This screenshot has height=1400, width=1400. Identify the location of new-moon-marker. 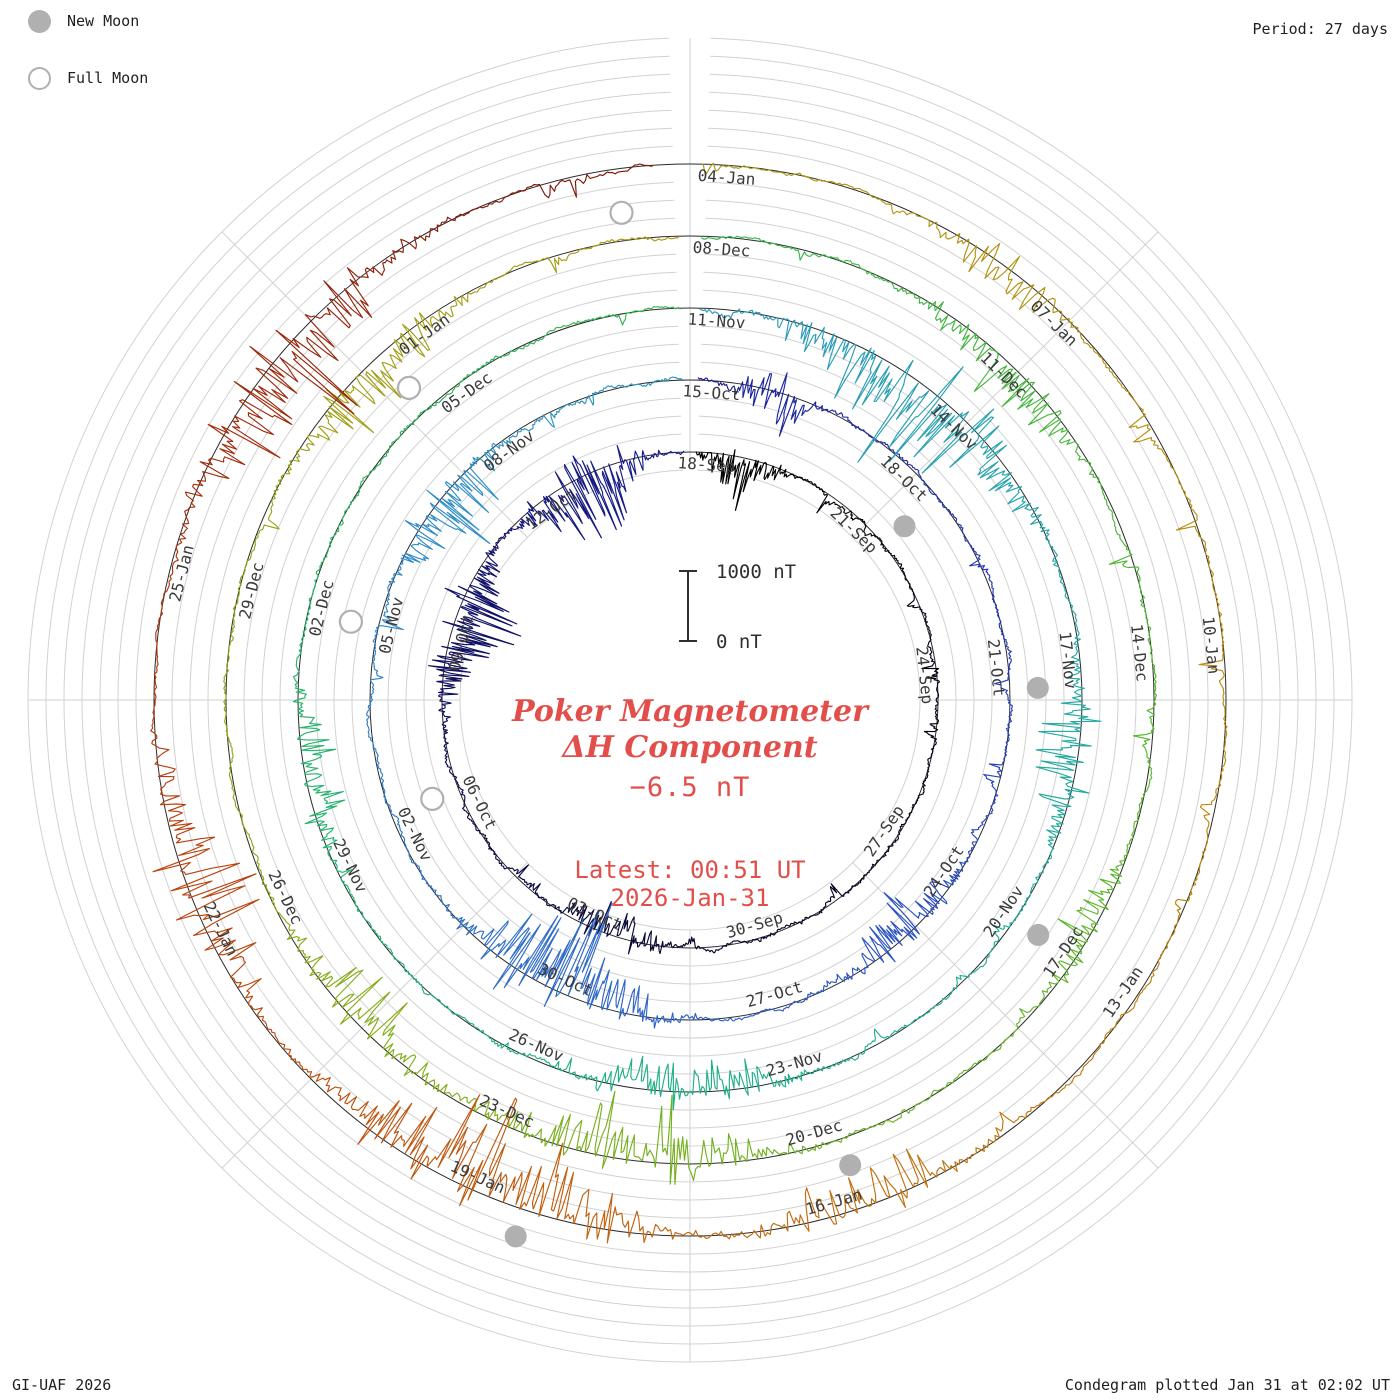
(1038, 934).